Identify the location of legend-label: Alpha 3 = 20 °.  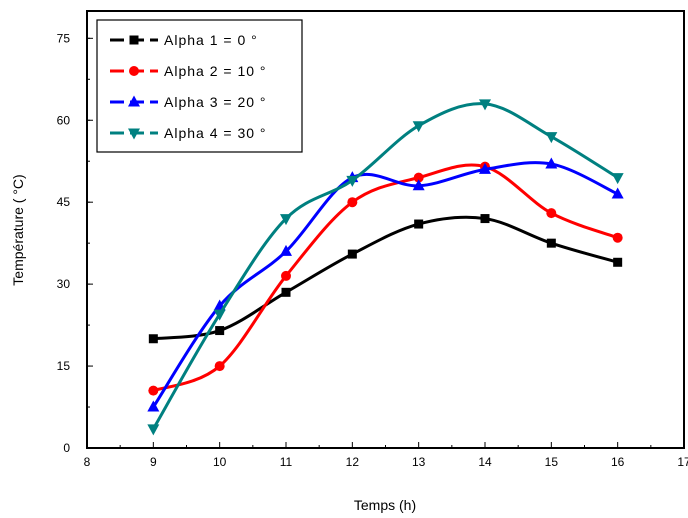
(215, 102).